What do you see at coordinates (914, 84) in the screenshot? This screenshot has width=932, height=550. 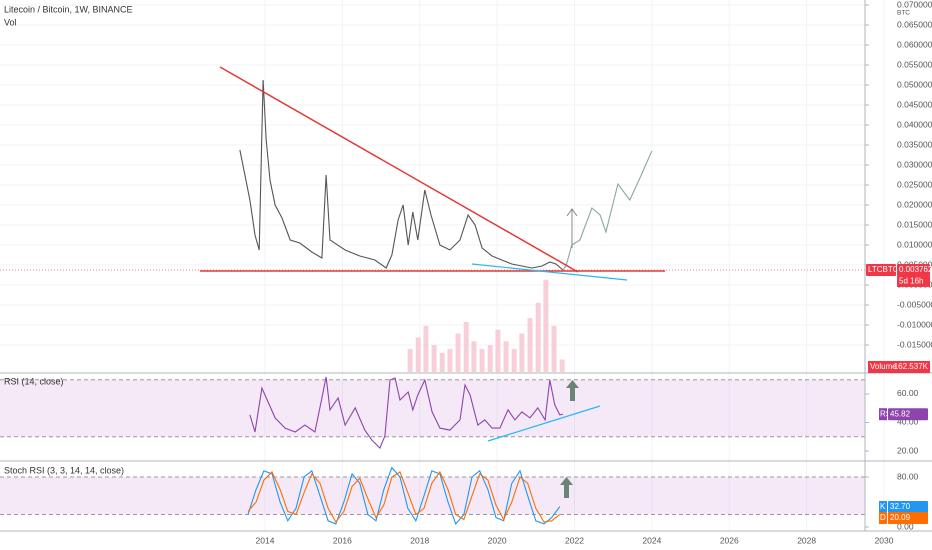 I see `y-tick-label: 0.050000` at bounding box center [914, 84].